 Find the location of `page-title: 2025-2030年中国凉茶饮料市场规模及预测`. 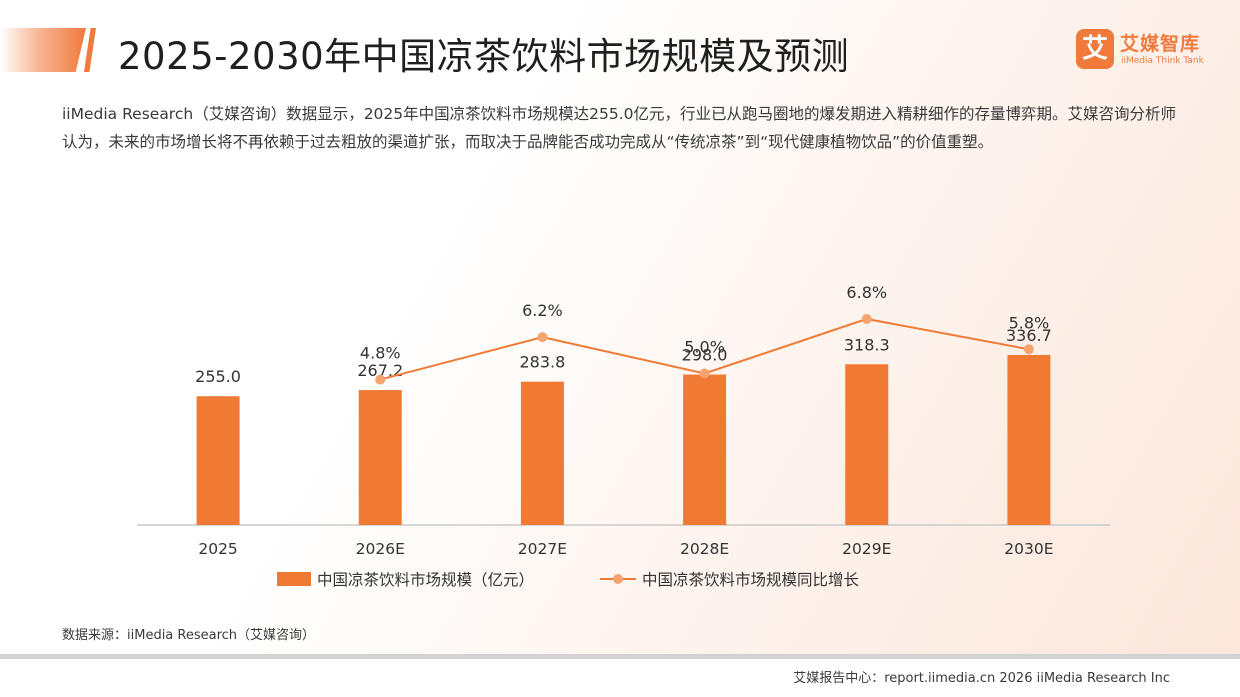

page-title: 2025-2030年中国凉茶饮料市场规模及预测 is located at coordinates (484, 56).